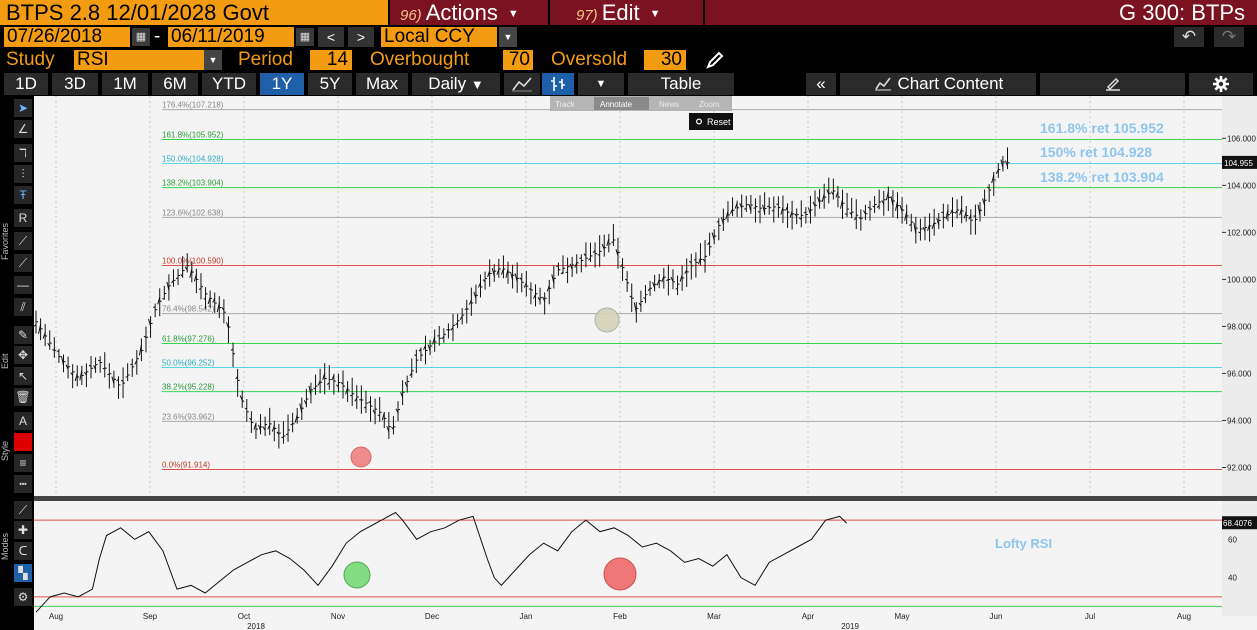 Image resolution: width=1257 pixels, height=630 pixels. I want to click on collapse-button: «, so click(821, 84).